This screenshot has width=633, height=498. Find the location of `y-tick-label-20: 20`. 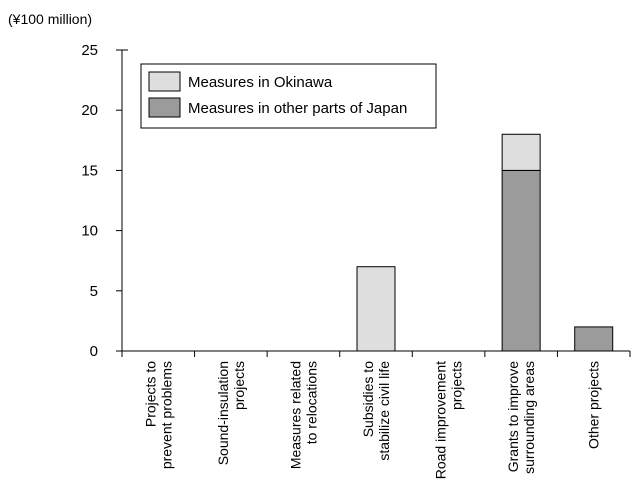

y-tick-label-20: 20 is located at coordinates (89, 110).